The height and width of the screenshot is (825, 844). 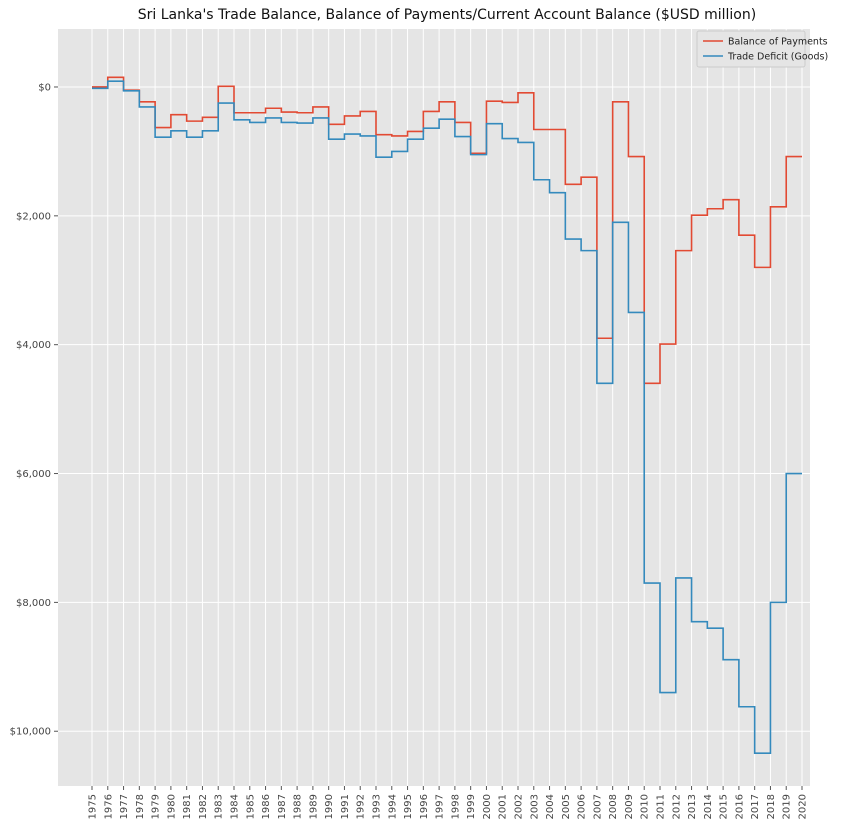 What do you see at coordinates (33, 216) in the screenshot?
I see `y-tick-label: $2,000` at bounding box center [33, 216].